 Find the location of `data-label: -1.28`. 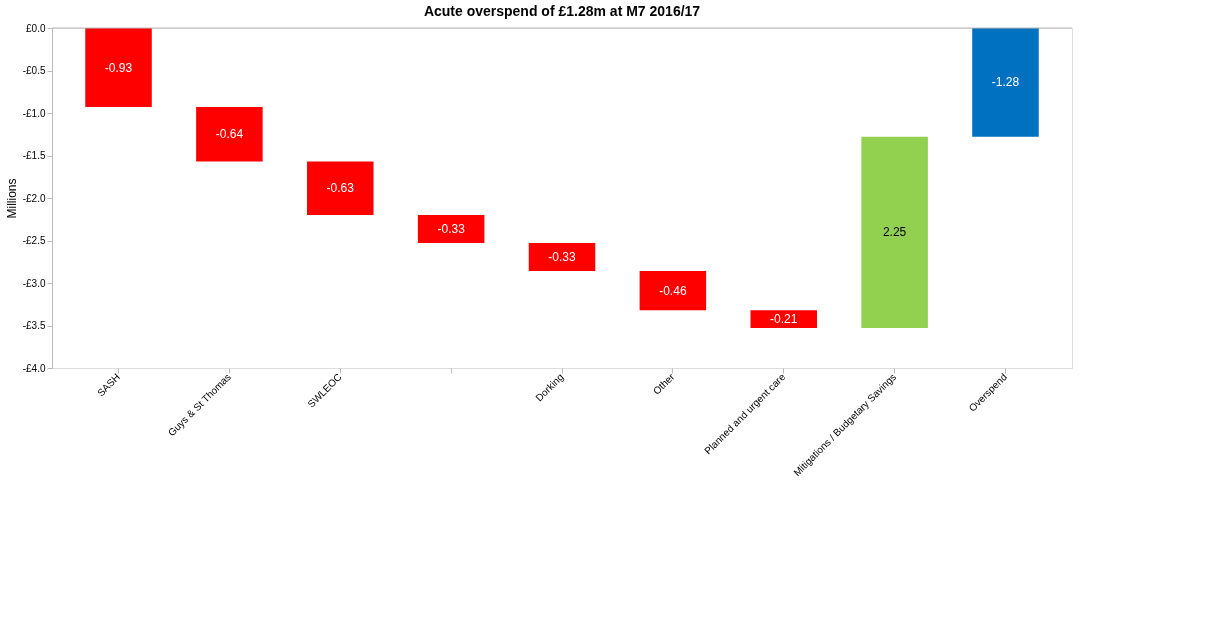

data-label: -1.28 is located at coordinates (1005, 82).